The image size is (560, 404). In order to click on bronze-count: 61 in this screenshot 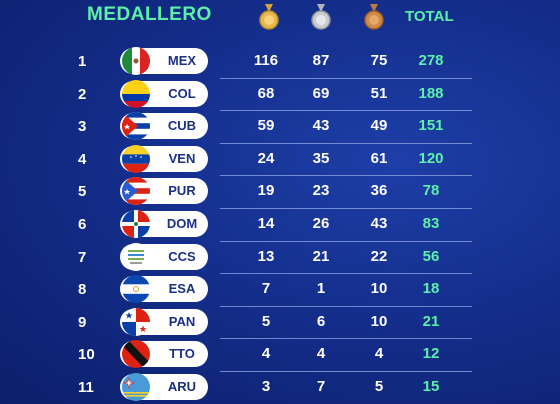, I will do `click(379, 158)`.